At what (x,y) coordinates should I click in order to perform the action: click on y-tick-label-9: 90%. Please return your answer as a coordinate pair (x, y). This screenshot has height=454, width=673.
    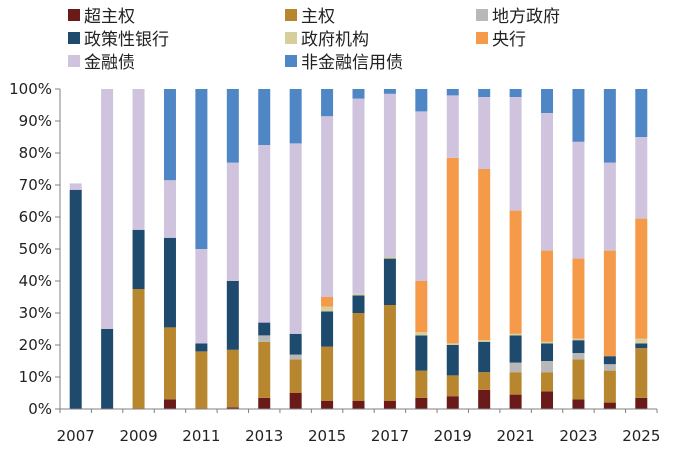
    Looking at the image, I should click on (35, 121).